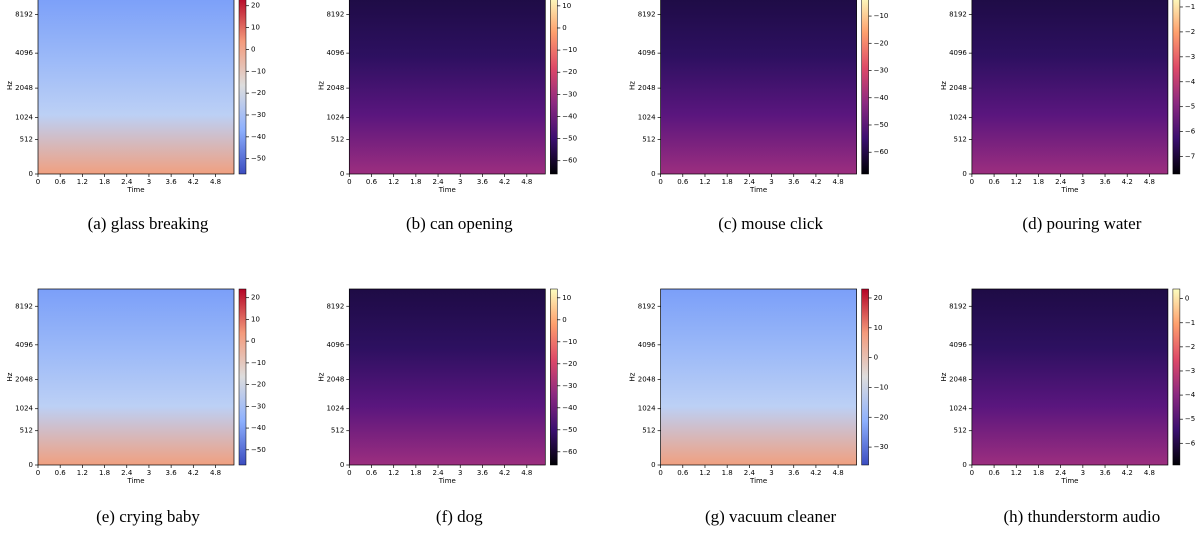  What do you see at coordinates (258, 363) in the screenshot?
I see `colorbar-tick-label: −10` at bounding box center [258, 363].